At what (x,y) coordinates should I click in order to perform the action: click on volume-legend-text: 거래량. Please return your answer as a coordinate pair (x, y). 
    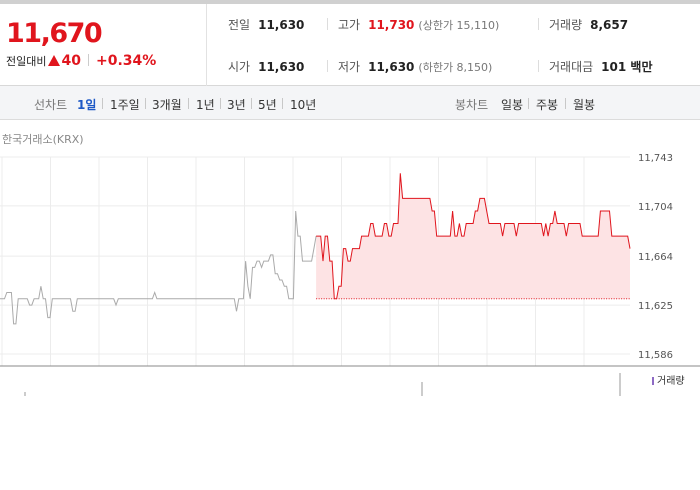
    Looking at the image, I should click on (671, 381).